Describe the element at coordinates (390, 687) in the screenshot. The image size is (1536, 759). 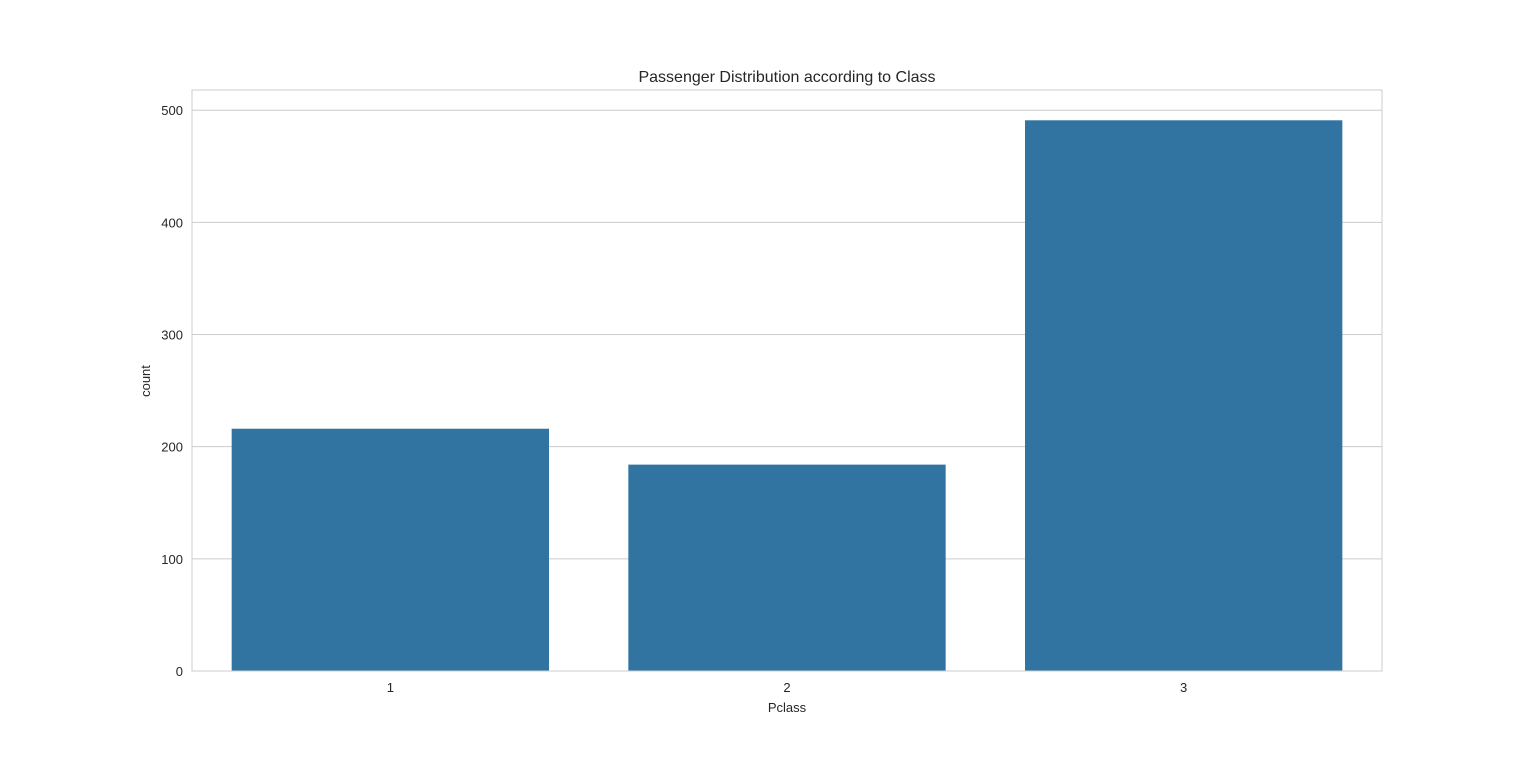
I see `x-tick-label: 1` at that location.